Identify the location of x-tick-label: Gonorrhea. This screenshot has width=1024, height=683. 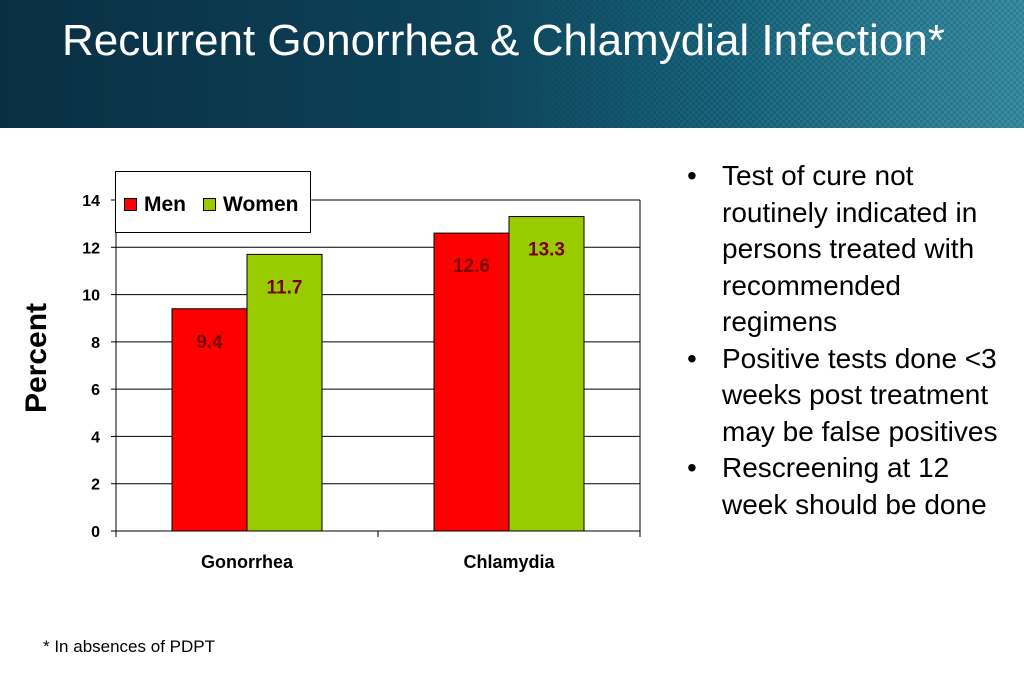
(247, 562).